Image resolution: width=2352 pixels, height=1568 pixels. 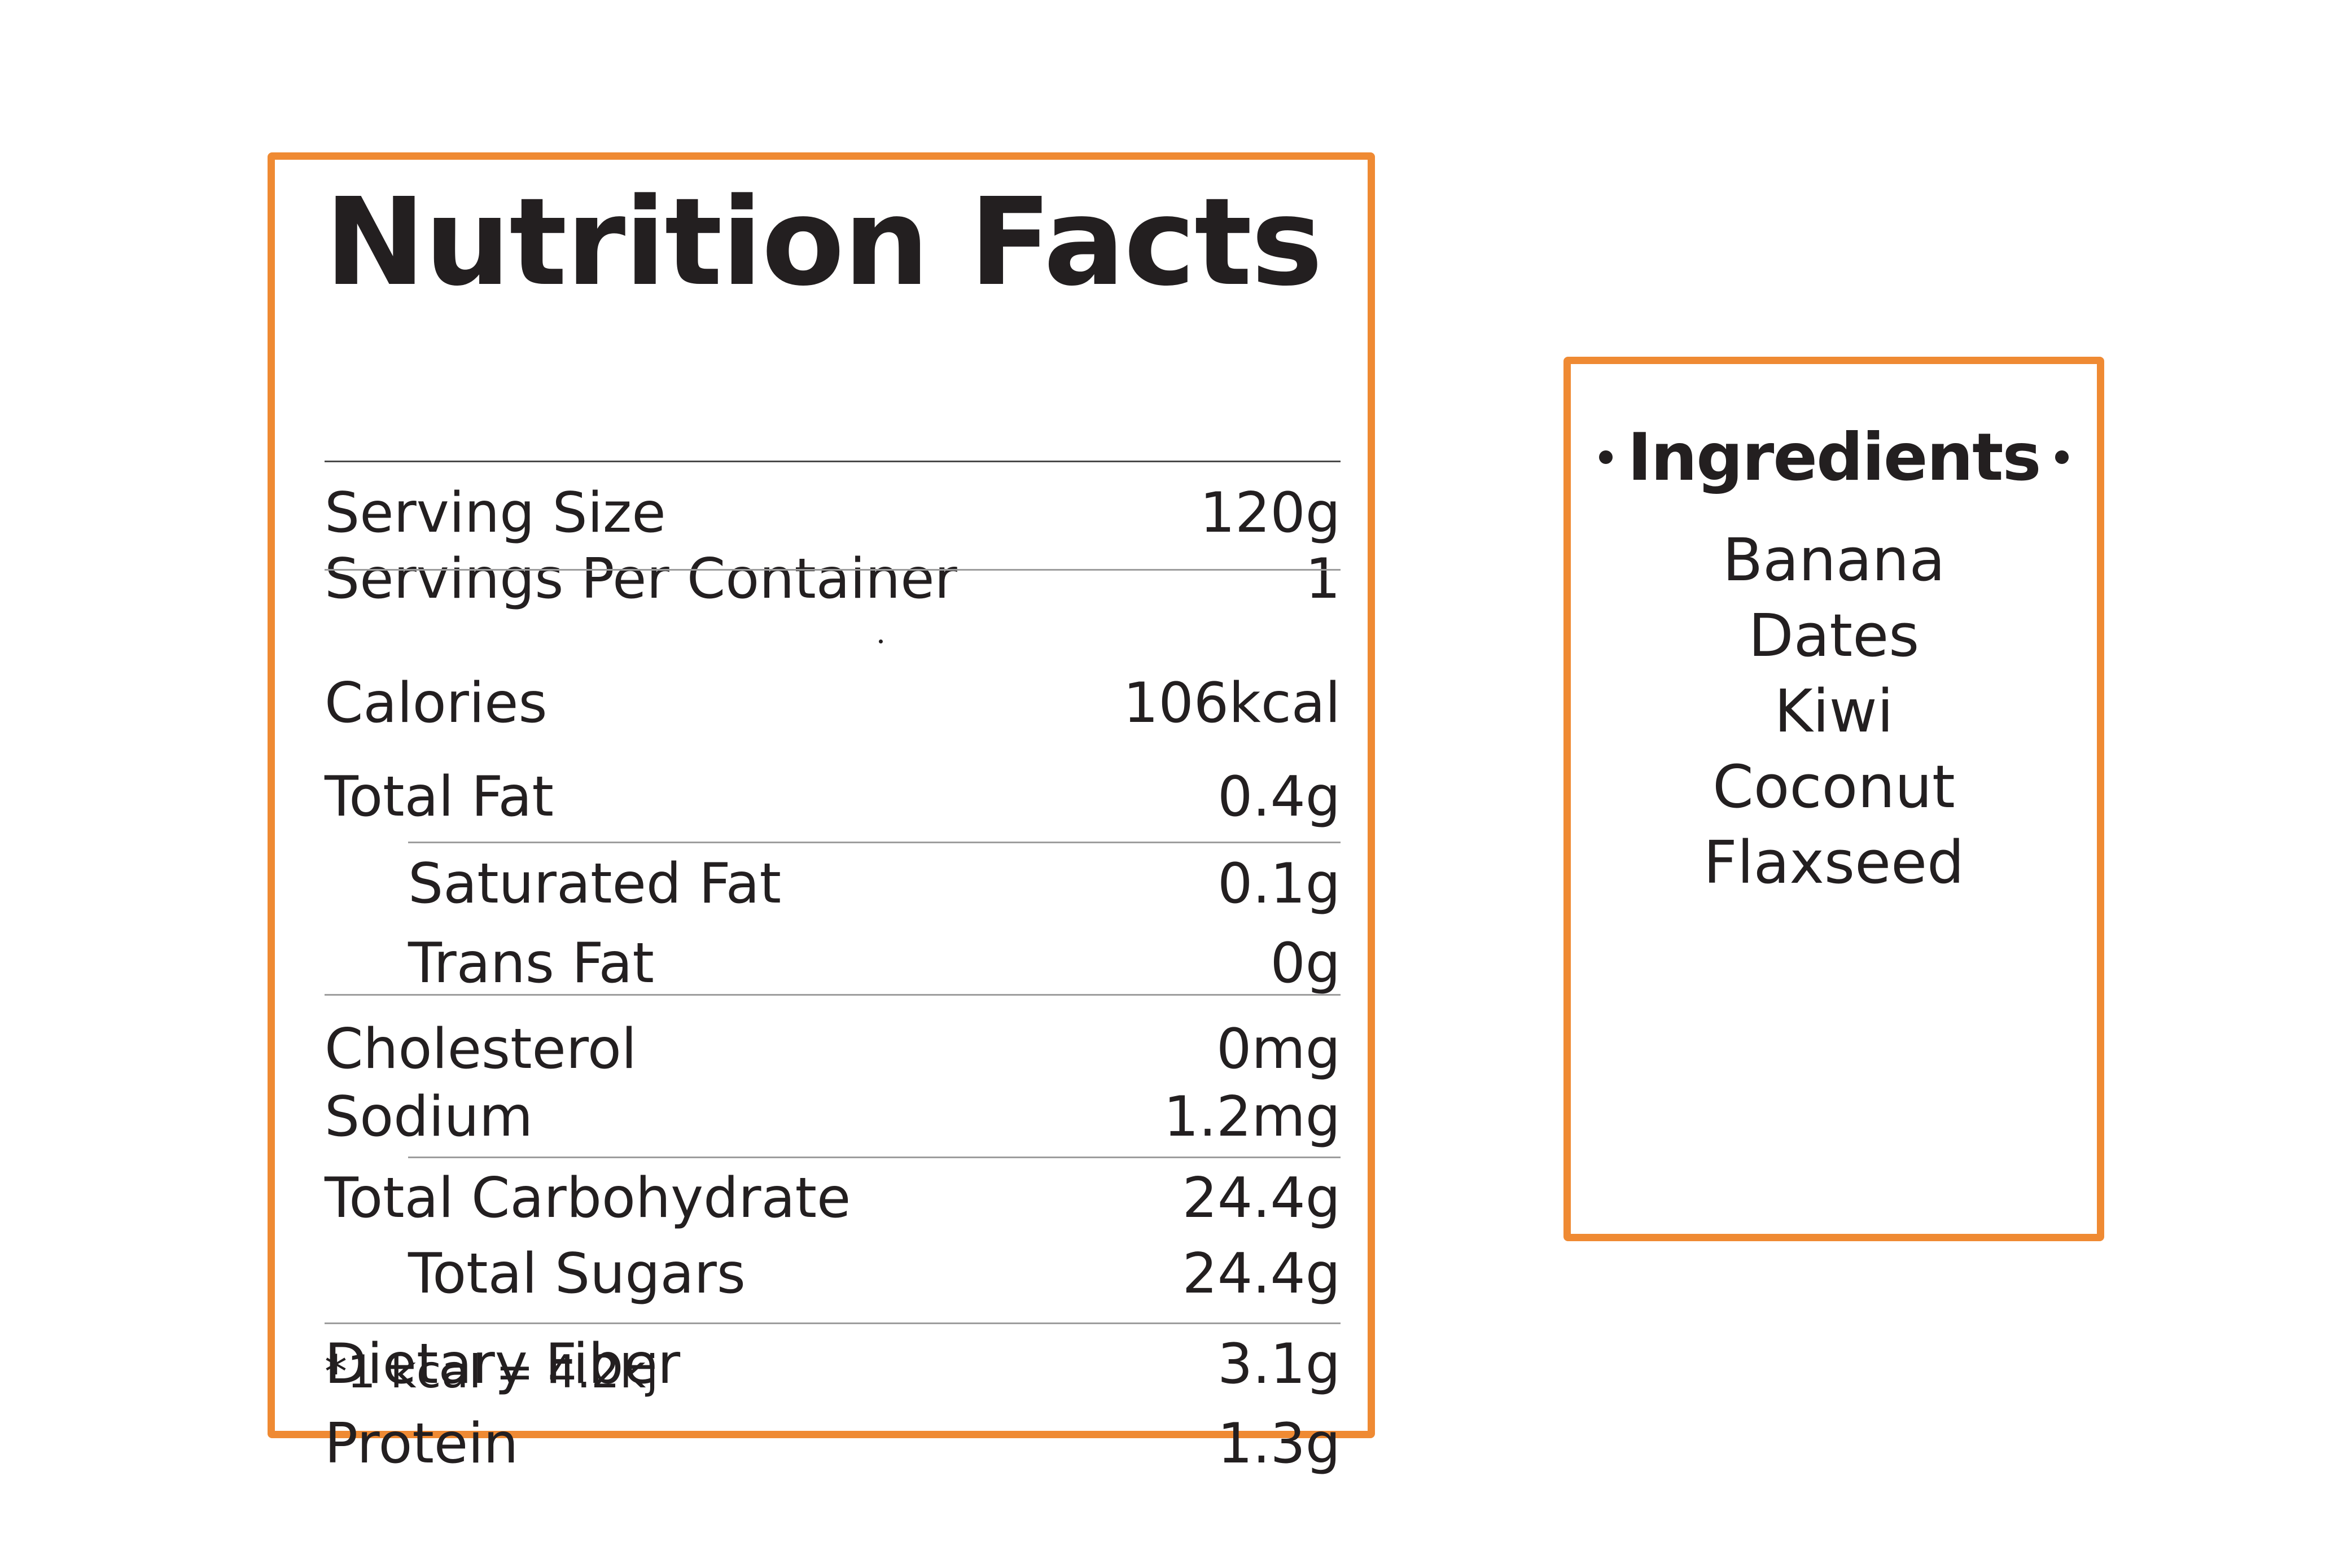 What do you see at coordinates (1833, 786) in the screenshot?
I see `ingredient-item: Coconut` at bounding box center [1833, 786].